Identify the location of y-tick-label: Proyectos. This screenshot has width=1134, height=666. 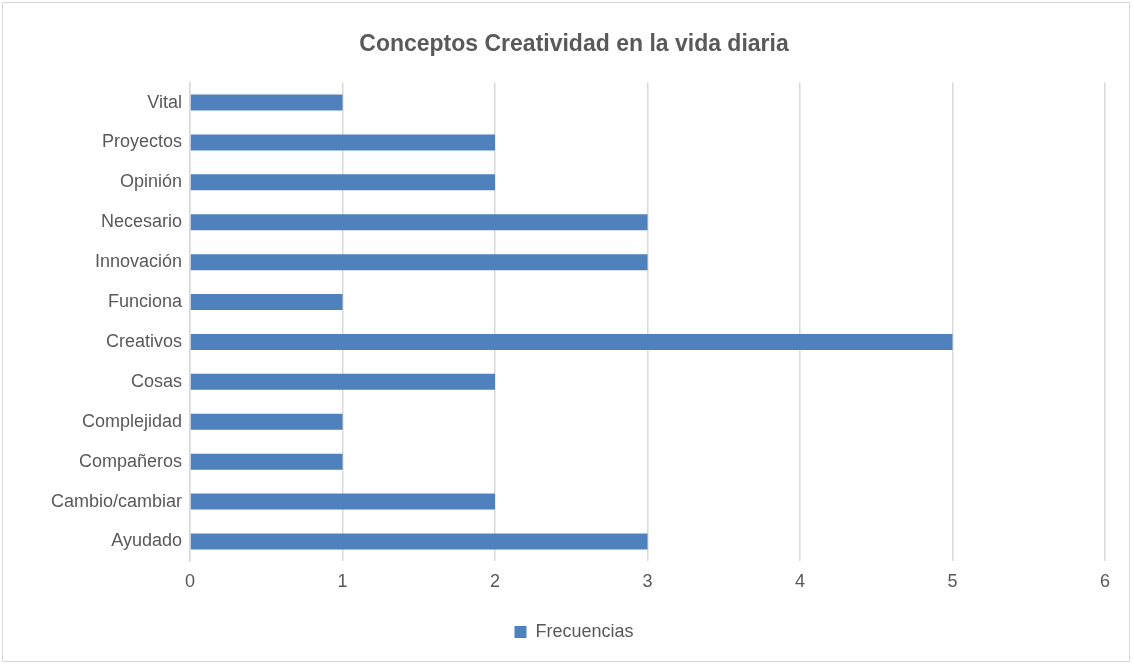
(142, 141).